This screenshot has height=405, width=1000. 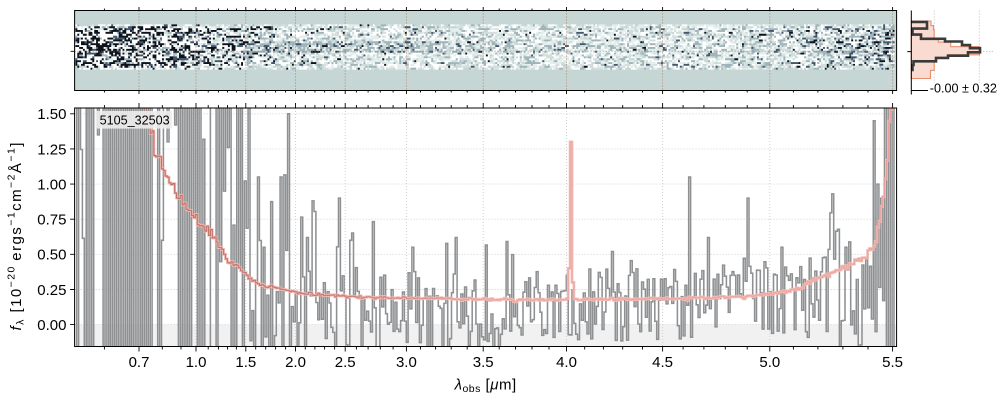 What do you see at coordinates (51, 185) in the screenshot?
I see `svg-text: 1.00` at bounding box center [51, 185].